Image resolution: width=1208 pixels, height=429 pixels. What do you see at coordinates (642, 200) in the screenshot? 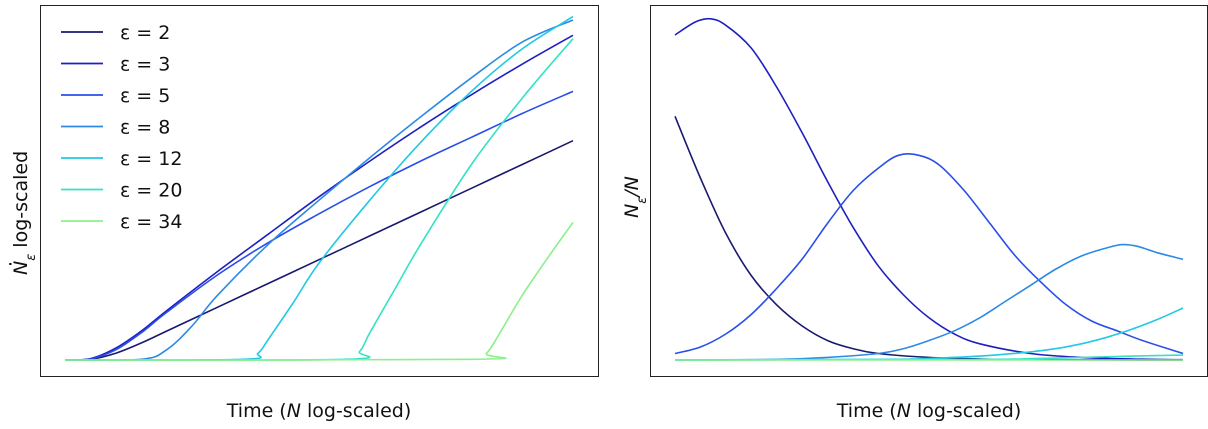
I see `right-y-axis-label-sub: ε` at bounding box center [642, 200].